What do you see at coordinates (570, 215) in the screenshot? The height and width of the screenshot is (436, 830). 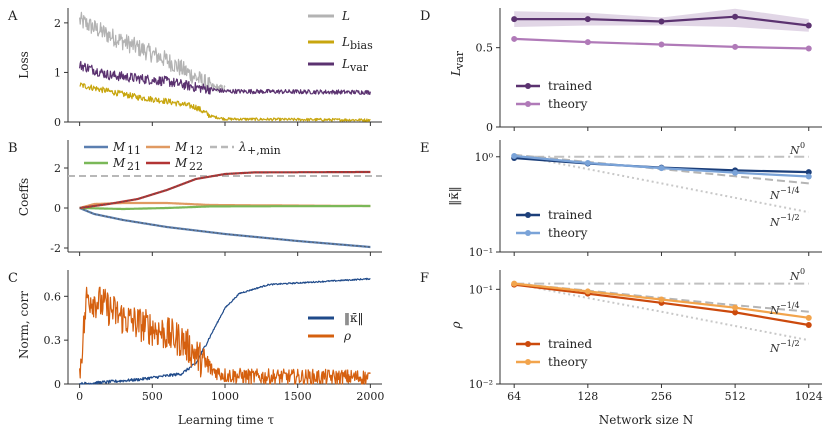 I see `legend-label-e-trained: trained` at bounding box center [570, 215].